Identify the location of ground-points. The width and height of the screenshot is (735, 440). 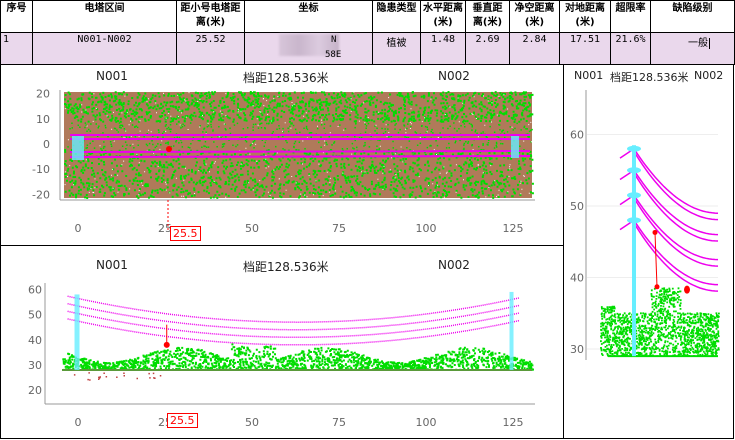
(117, 376).